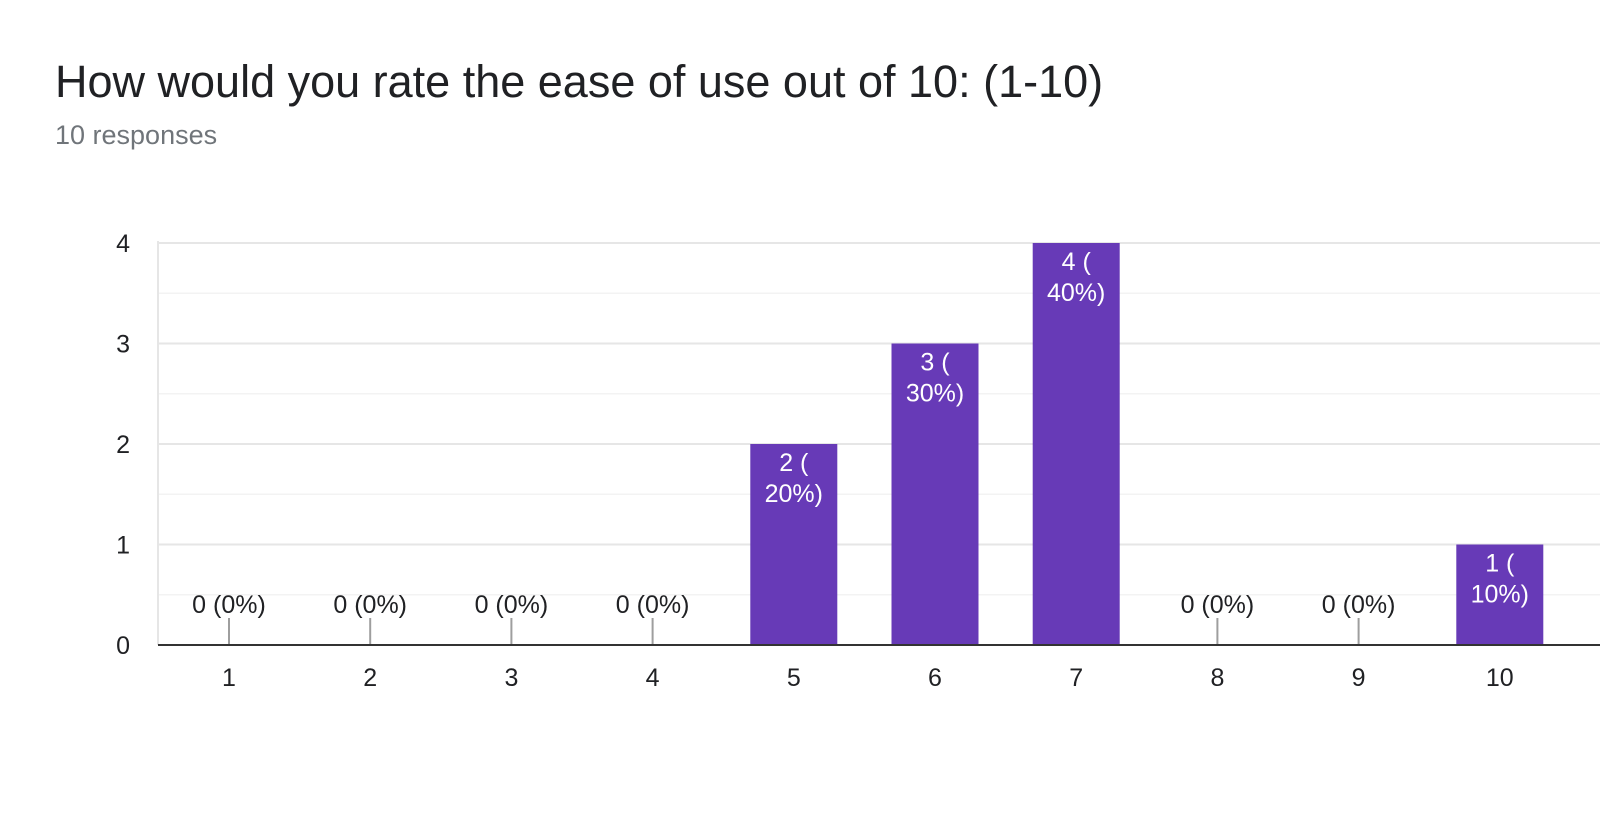 The height and width of the screenshot is (830, 1600). I want to click on y-tick-label: 1, so click(123, 546).